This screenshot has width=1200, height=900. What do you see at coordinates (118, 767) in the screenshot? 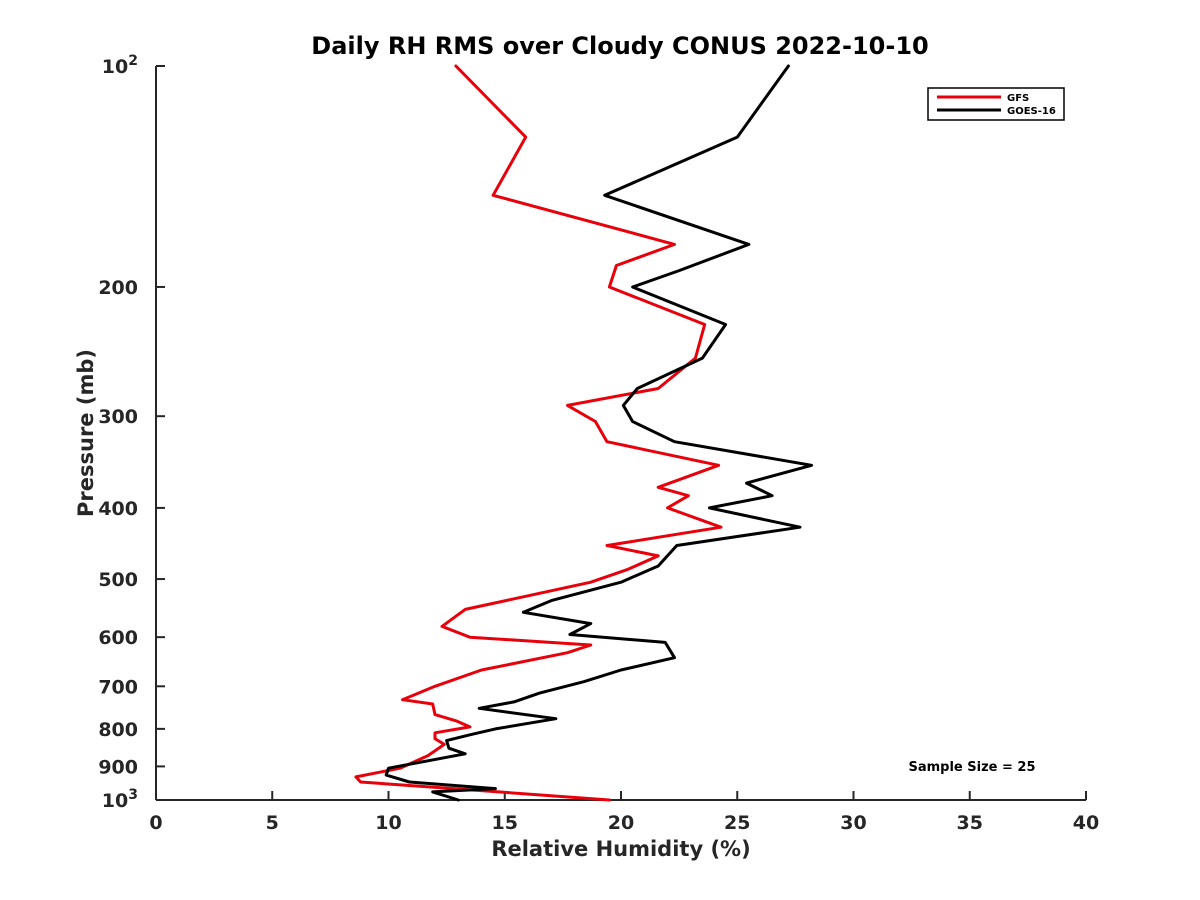
I see `y-tick-label: 900` at bounding box center [118, 767].